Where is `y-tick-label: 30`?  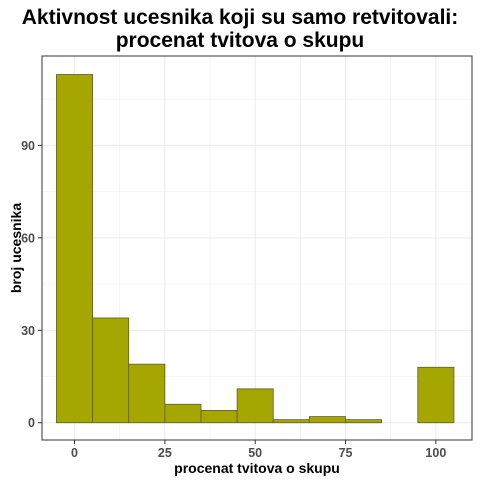
y-tick-label: 30 is located at coordinates (28, 331).